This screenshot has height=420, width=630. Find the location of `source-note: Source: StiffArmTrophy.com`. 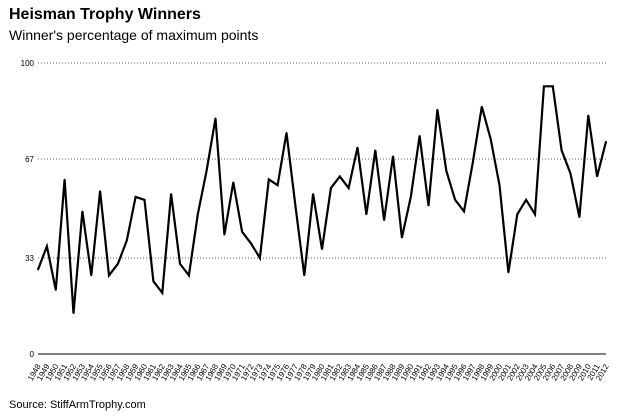

source-note: Source: StiffArmTrophy.com is located at coordinates (77, 405).